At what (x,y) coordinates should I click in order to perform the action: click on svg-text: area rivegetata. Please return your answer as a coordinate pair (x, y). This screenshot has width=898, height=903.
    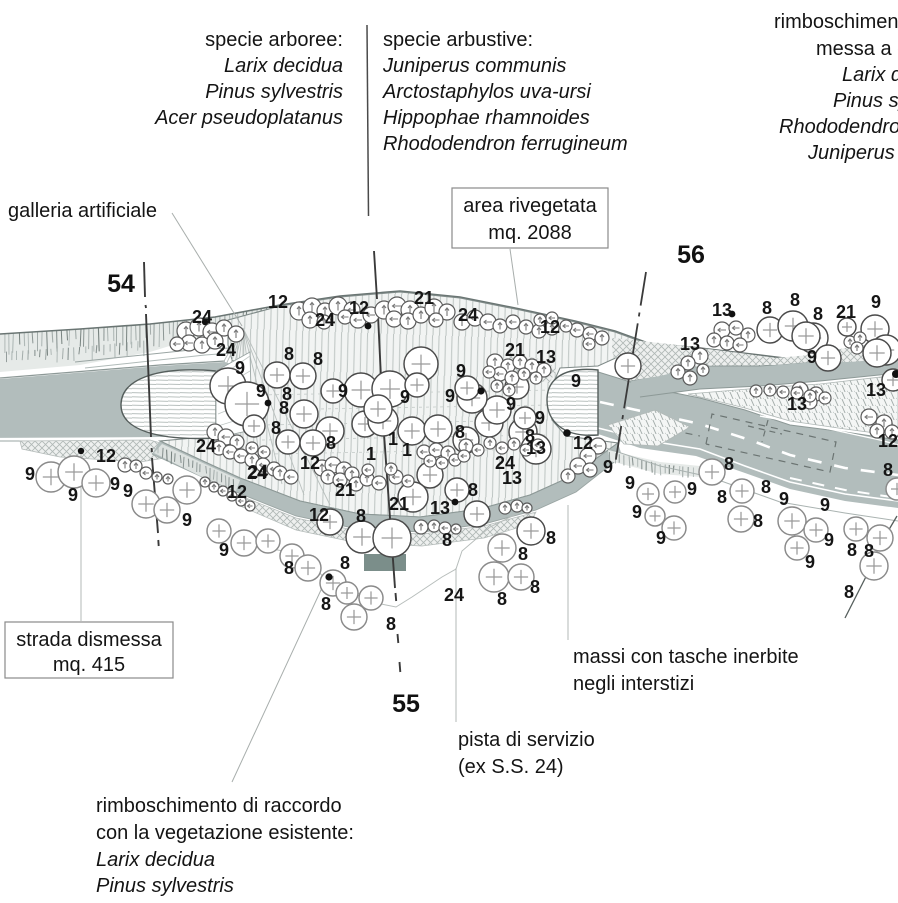
    Looking at the image, I should click on (530, 206).